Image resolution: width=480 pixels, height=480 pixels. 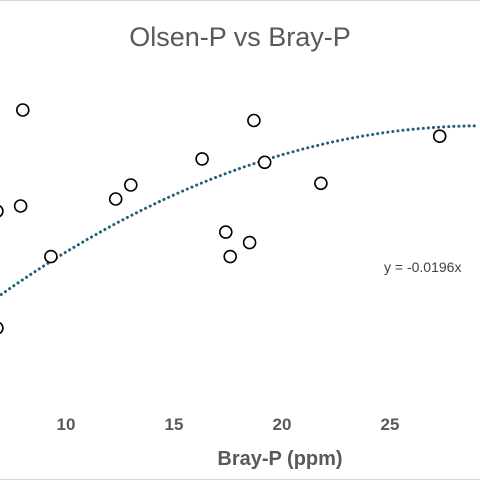 What do you see at coordinates (422, 267) in the screenshot?
I see `trendline-equation: y = -0.0196x` at bounding box center [422, 267].